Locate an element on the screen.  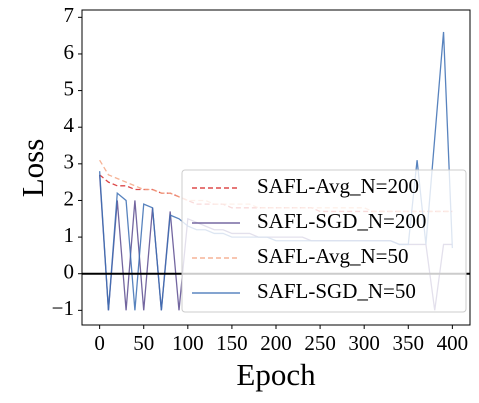
legend-label: SAFL-Avg_N=200 is located at coordinates (338, 186).